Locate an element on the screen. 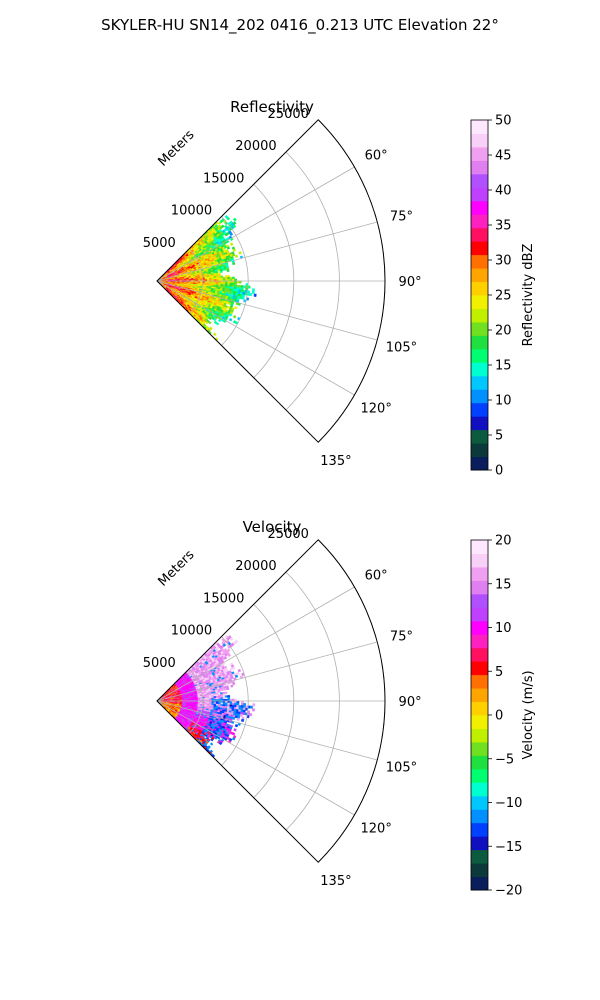 The height and width of the screenshot is (1000, 600). panel-title: Reflectivity is located at coordinates (272, 107).